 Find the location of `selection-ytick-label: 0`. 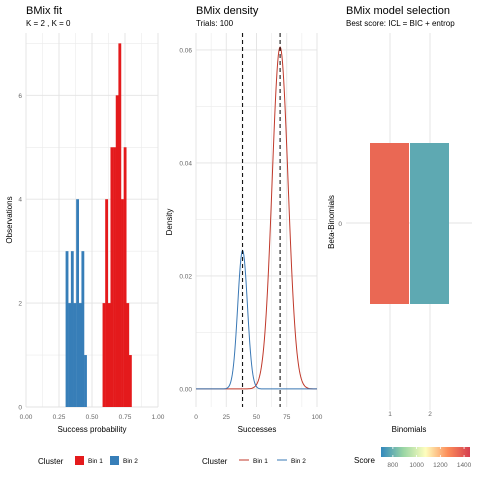

selection-ytick-label: 0 is located at coordinates (340, 224).